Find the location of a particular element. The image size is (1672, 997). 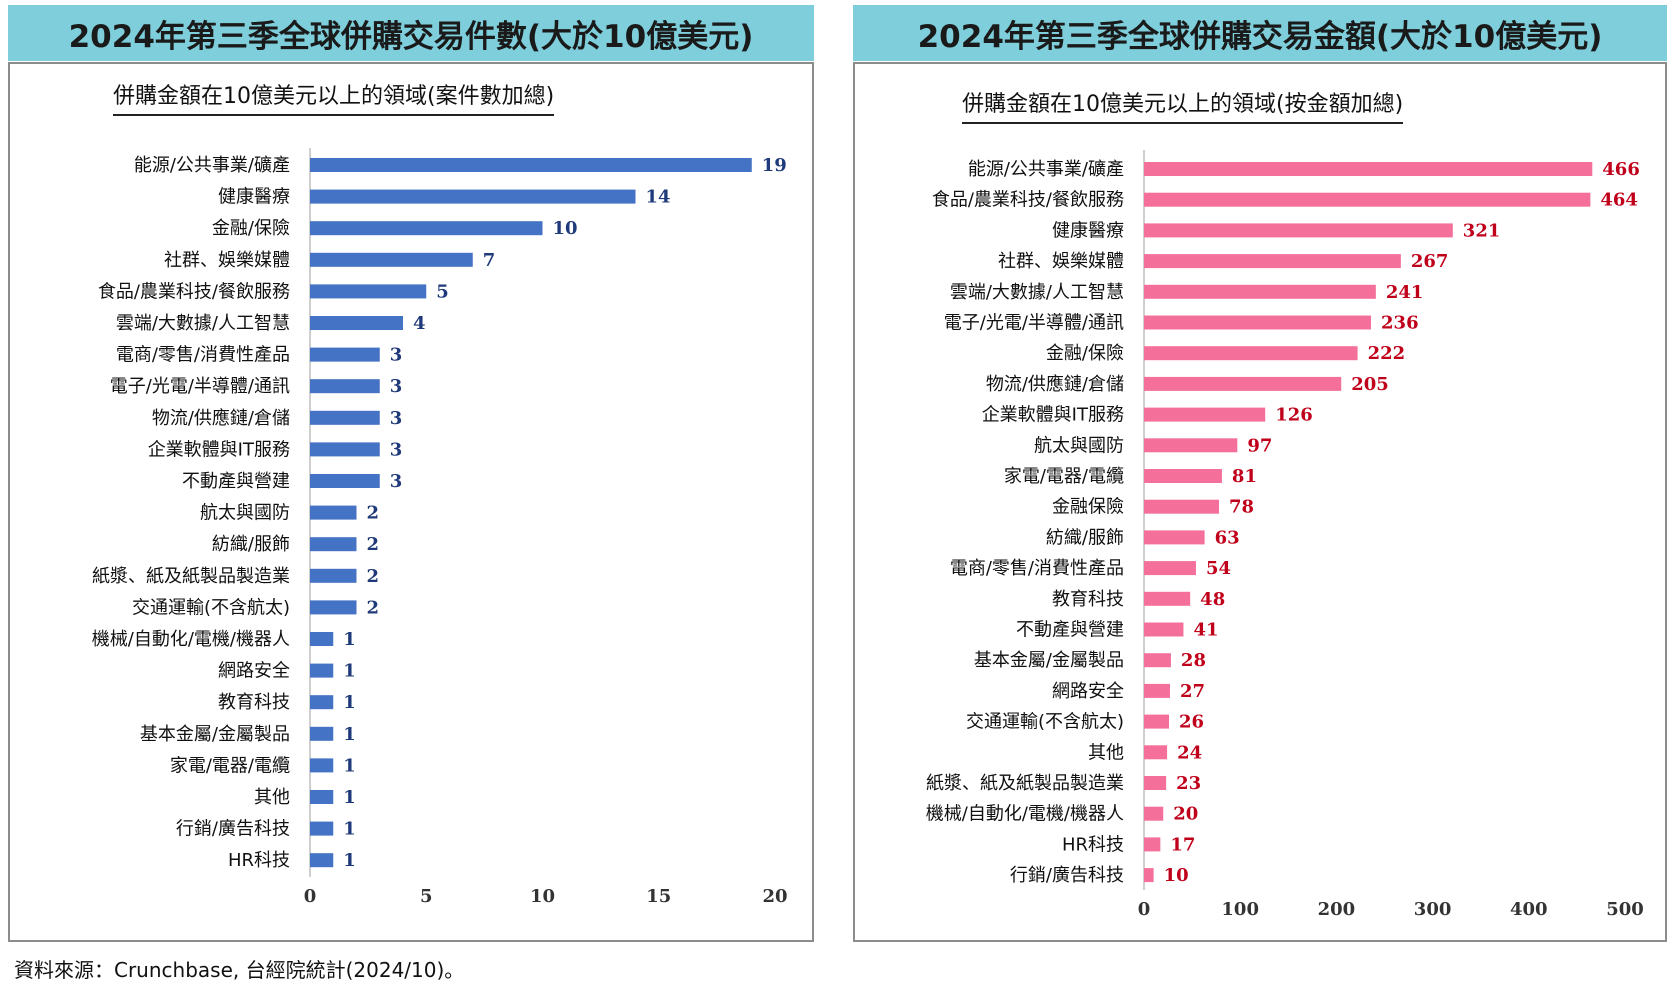

right-chart-subtitle: 併購金額在10億美元以上的領域(按金額加總) is located at coordinates (1183, 105).